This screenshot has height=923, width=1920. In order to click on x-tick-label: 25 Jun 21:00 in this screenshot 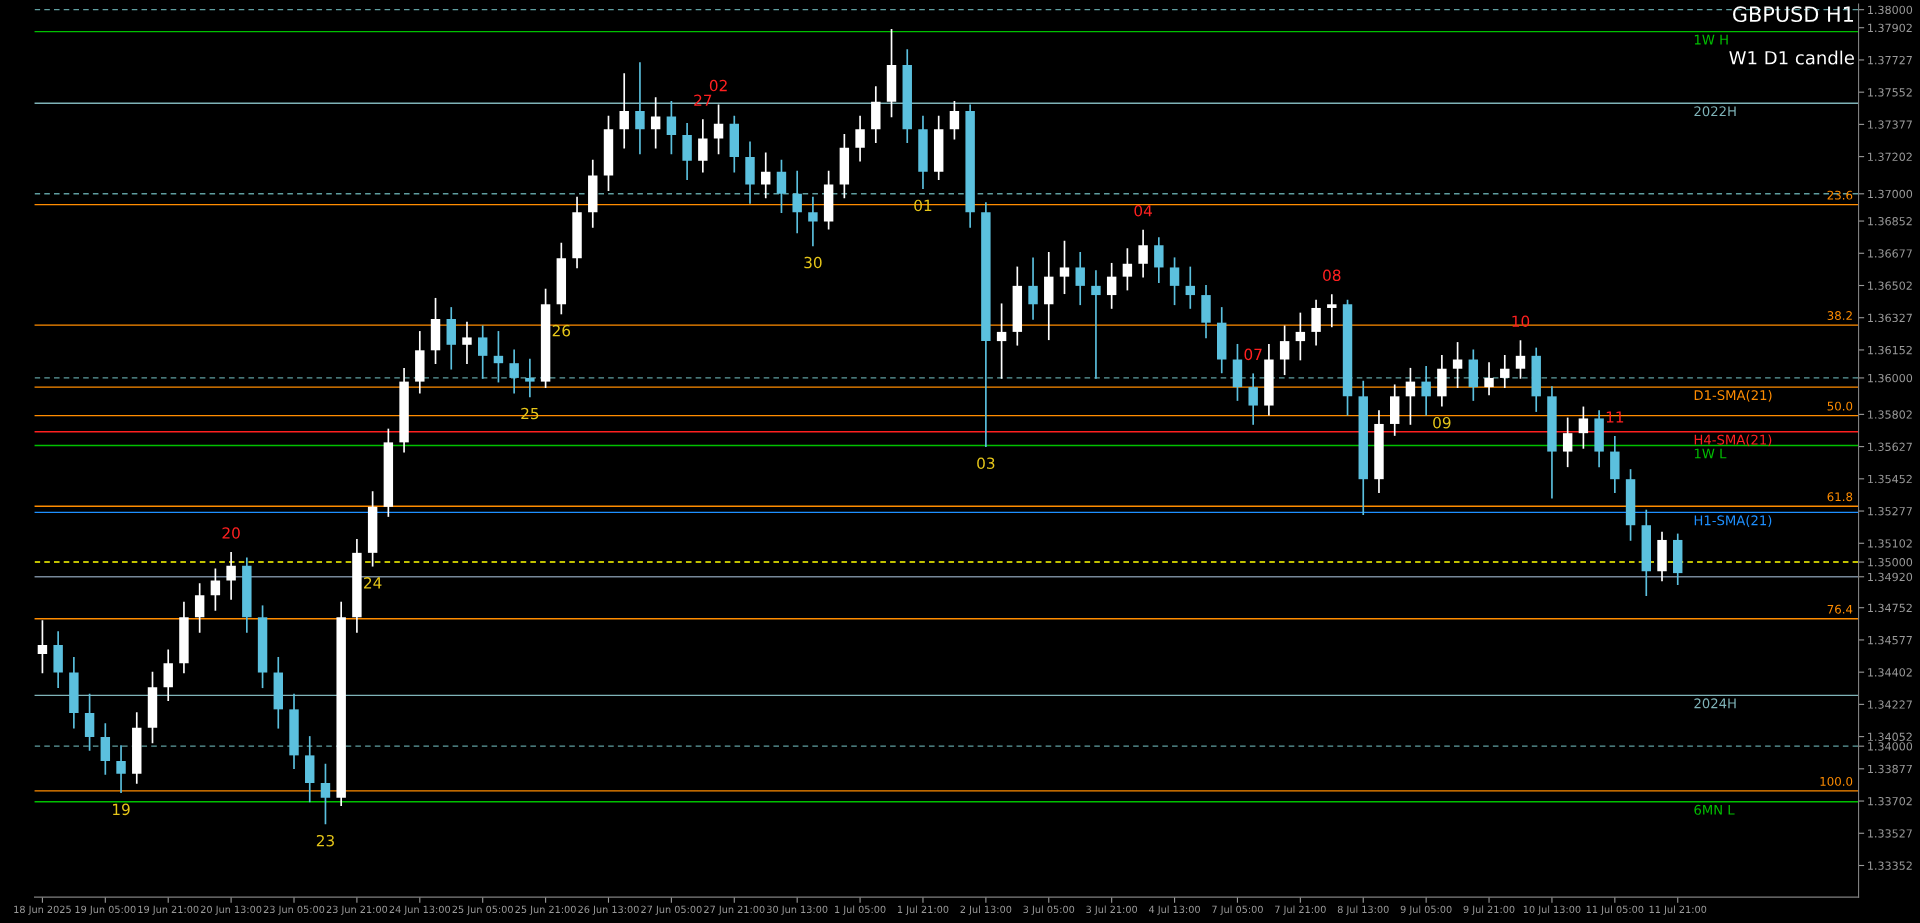, I will do `click(545, 910)`.